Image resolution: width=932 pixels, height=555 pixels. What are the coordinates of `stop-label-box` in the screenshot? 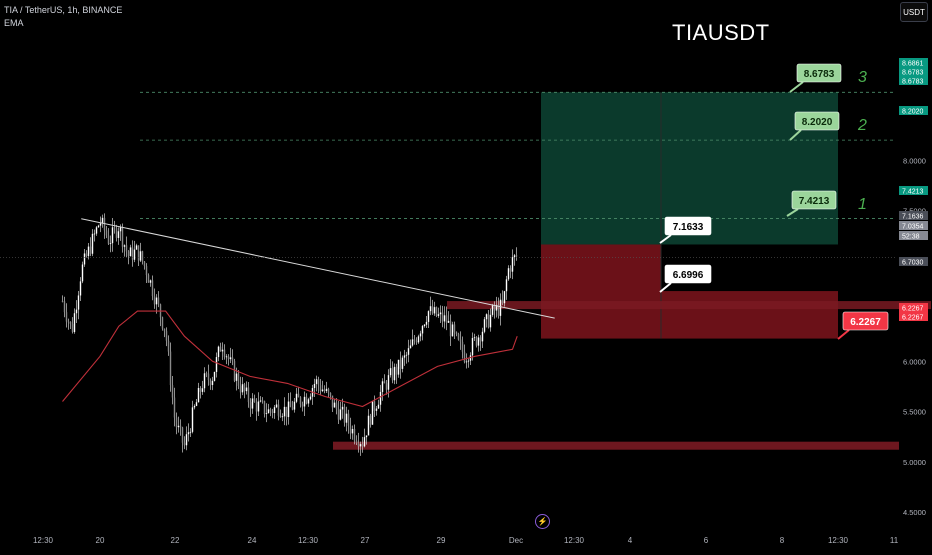 It's located at (865, 321).